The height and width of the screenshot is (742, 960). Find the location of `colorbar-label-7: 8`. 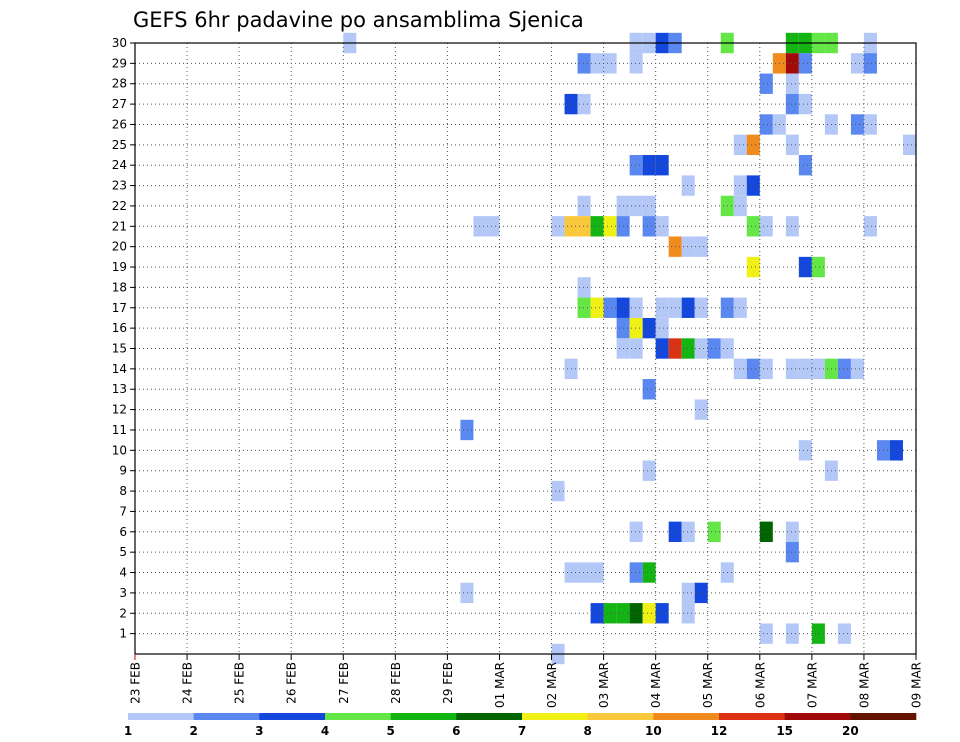

colorbar-label-7: 8 is located at coordinates (587, 731).